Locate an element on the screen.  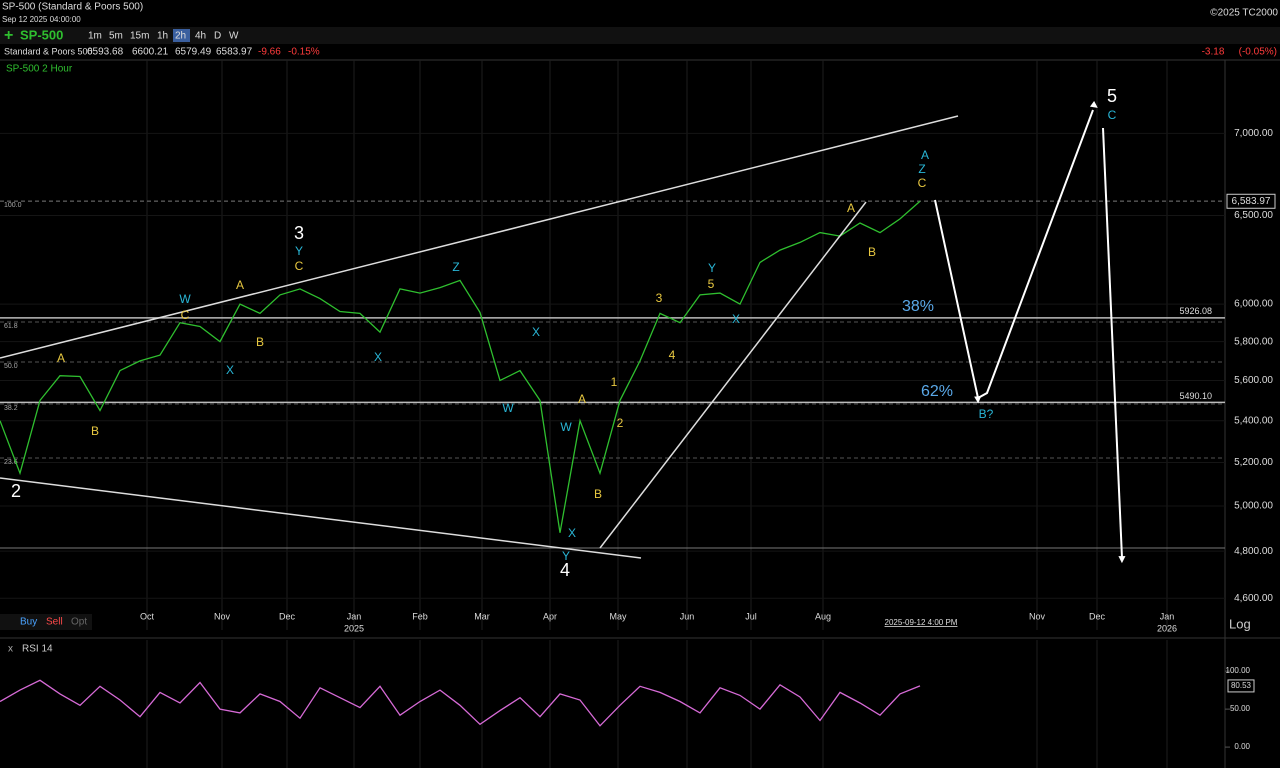
fib-label: 61.8 is located at coordinates (11, 326).